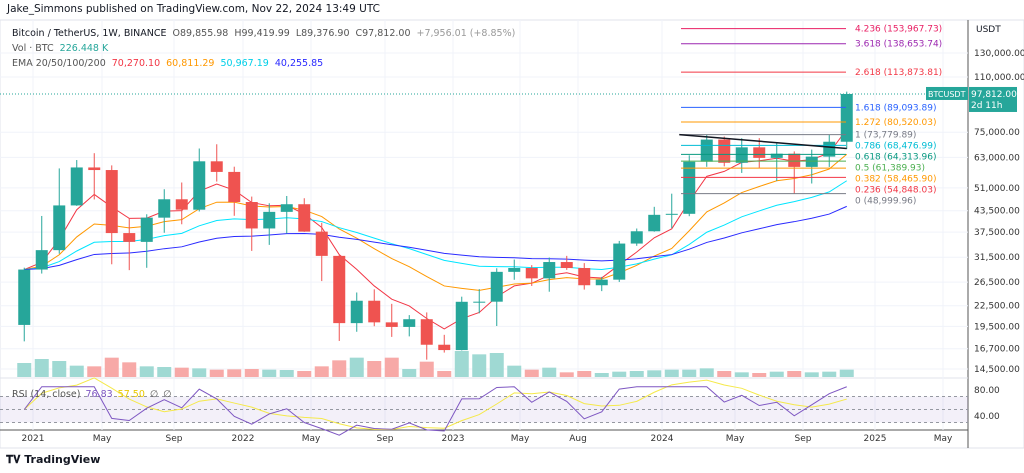 Image resolution: width=1024 pixels, height=473 pixels. I want to click on last-price-tag, so click(993, 99).